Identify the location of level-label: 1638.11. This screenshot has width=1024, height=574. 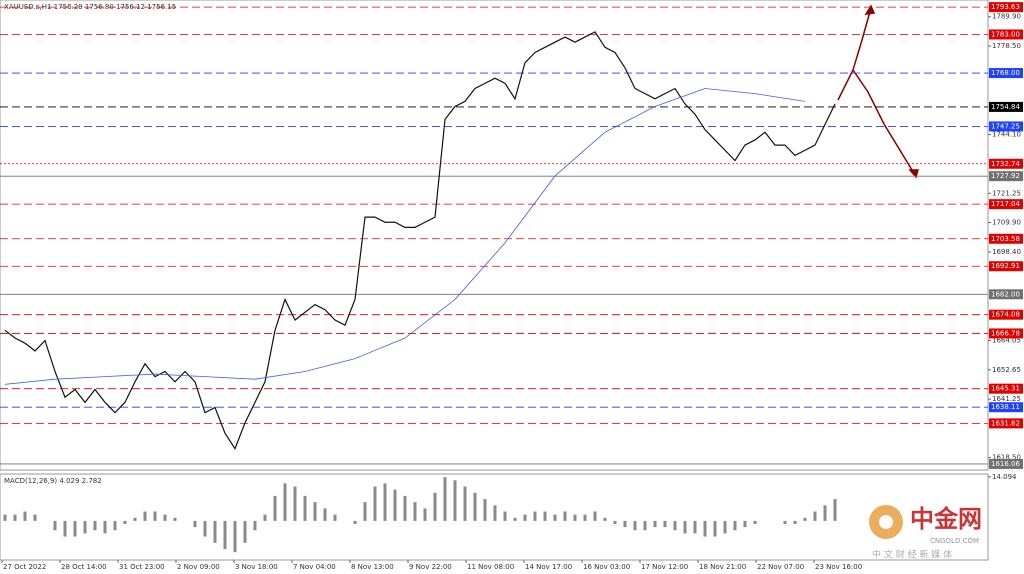
(1005, 407).